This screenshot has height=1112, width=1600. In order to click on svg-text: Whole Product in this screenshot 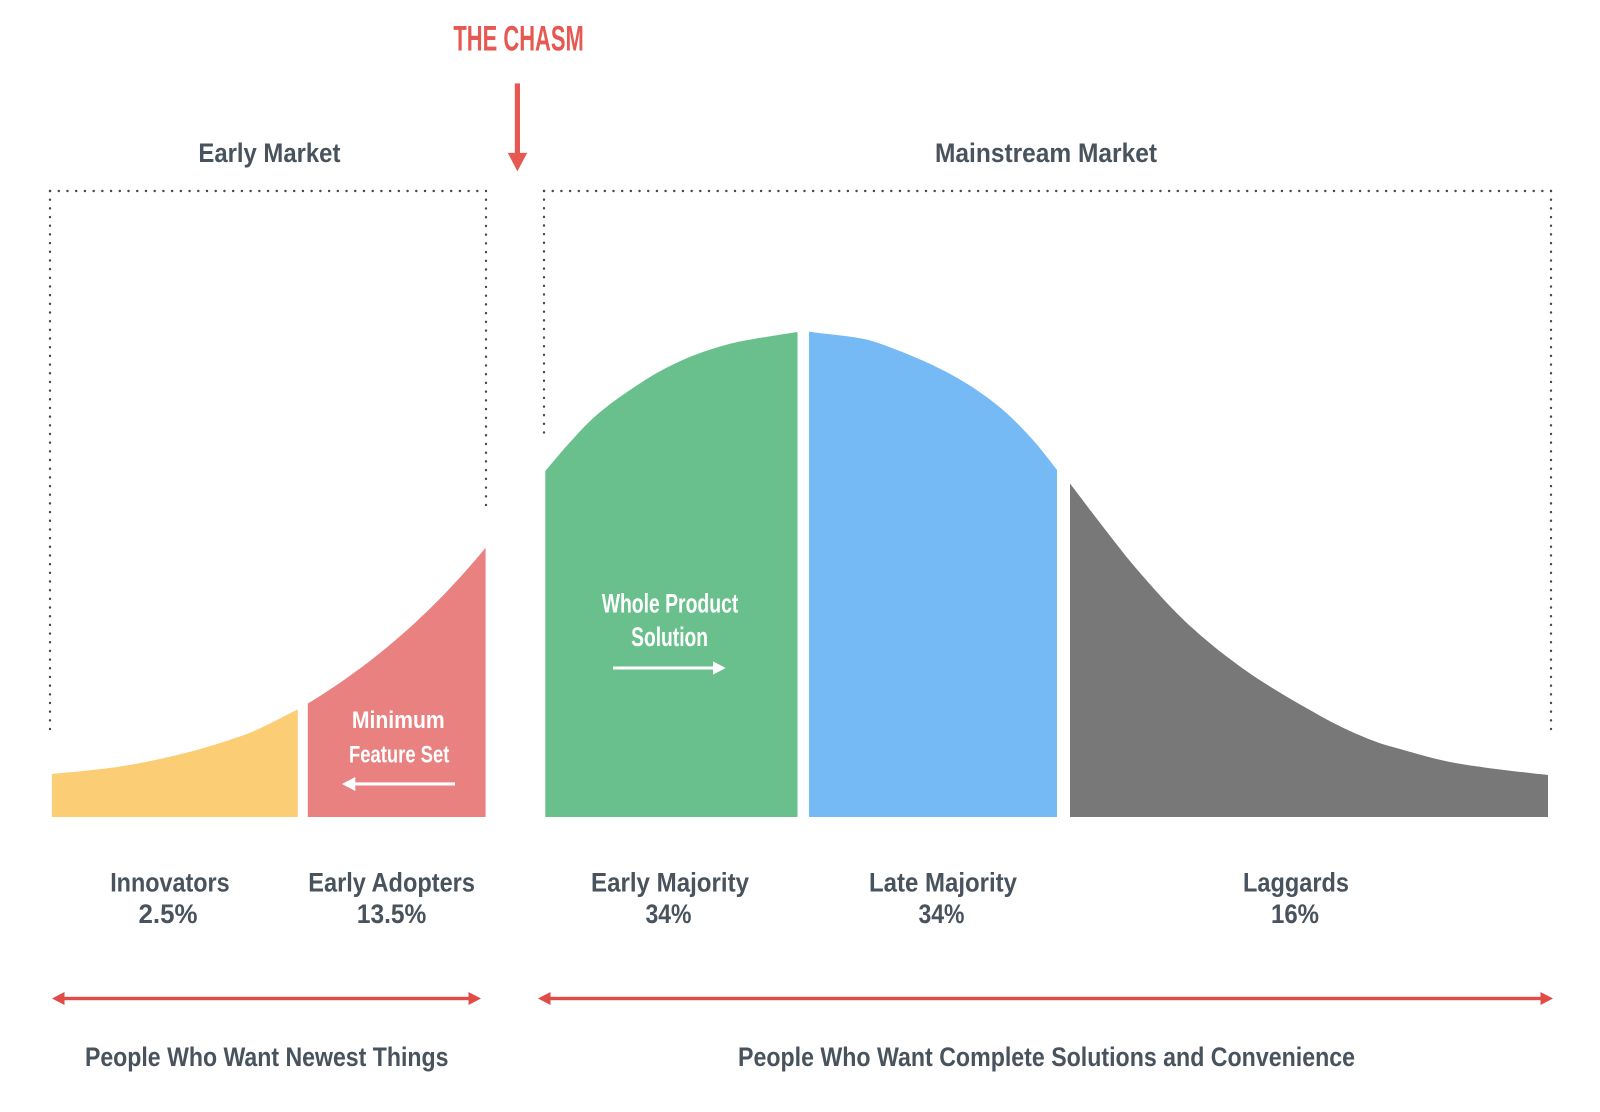, I will do `click(670, 603)`.